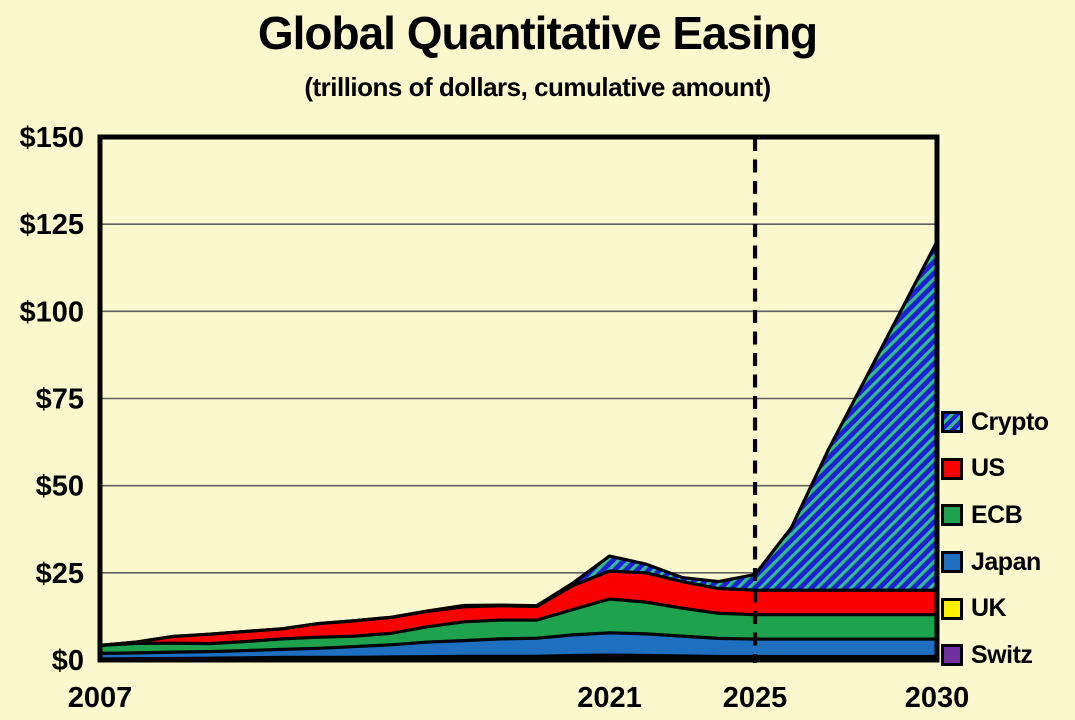 This screenshot has height=720, width=1075. I want to click on y-axis-tick-label: $50, so click(60, 487).